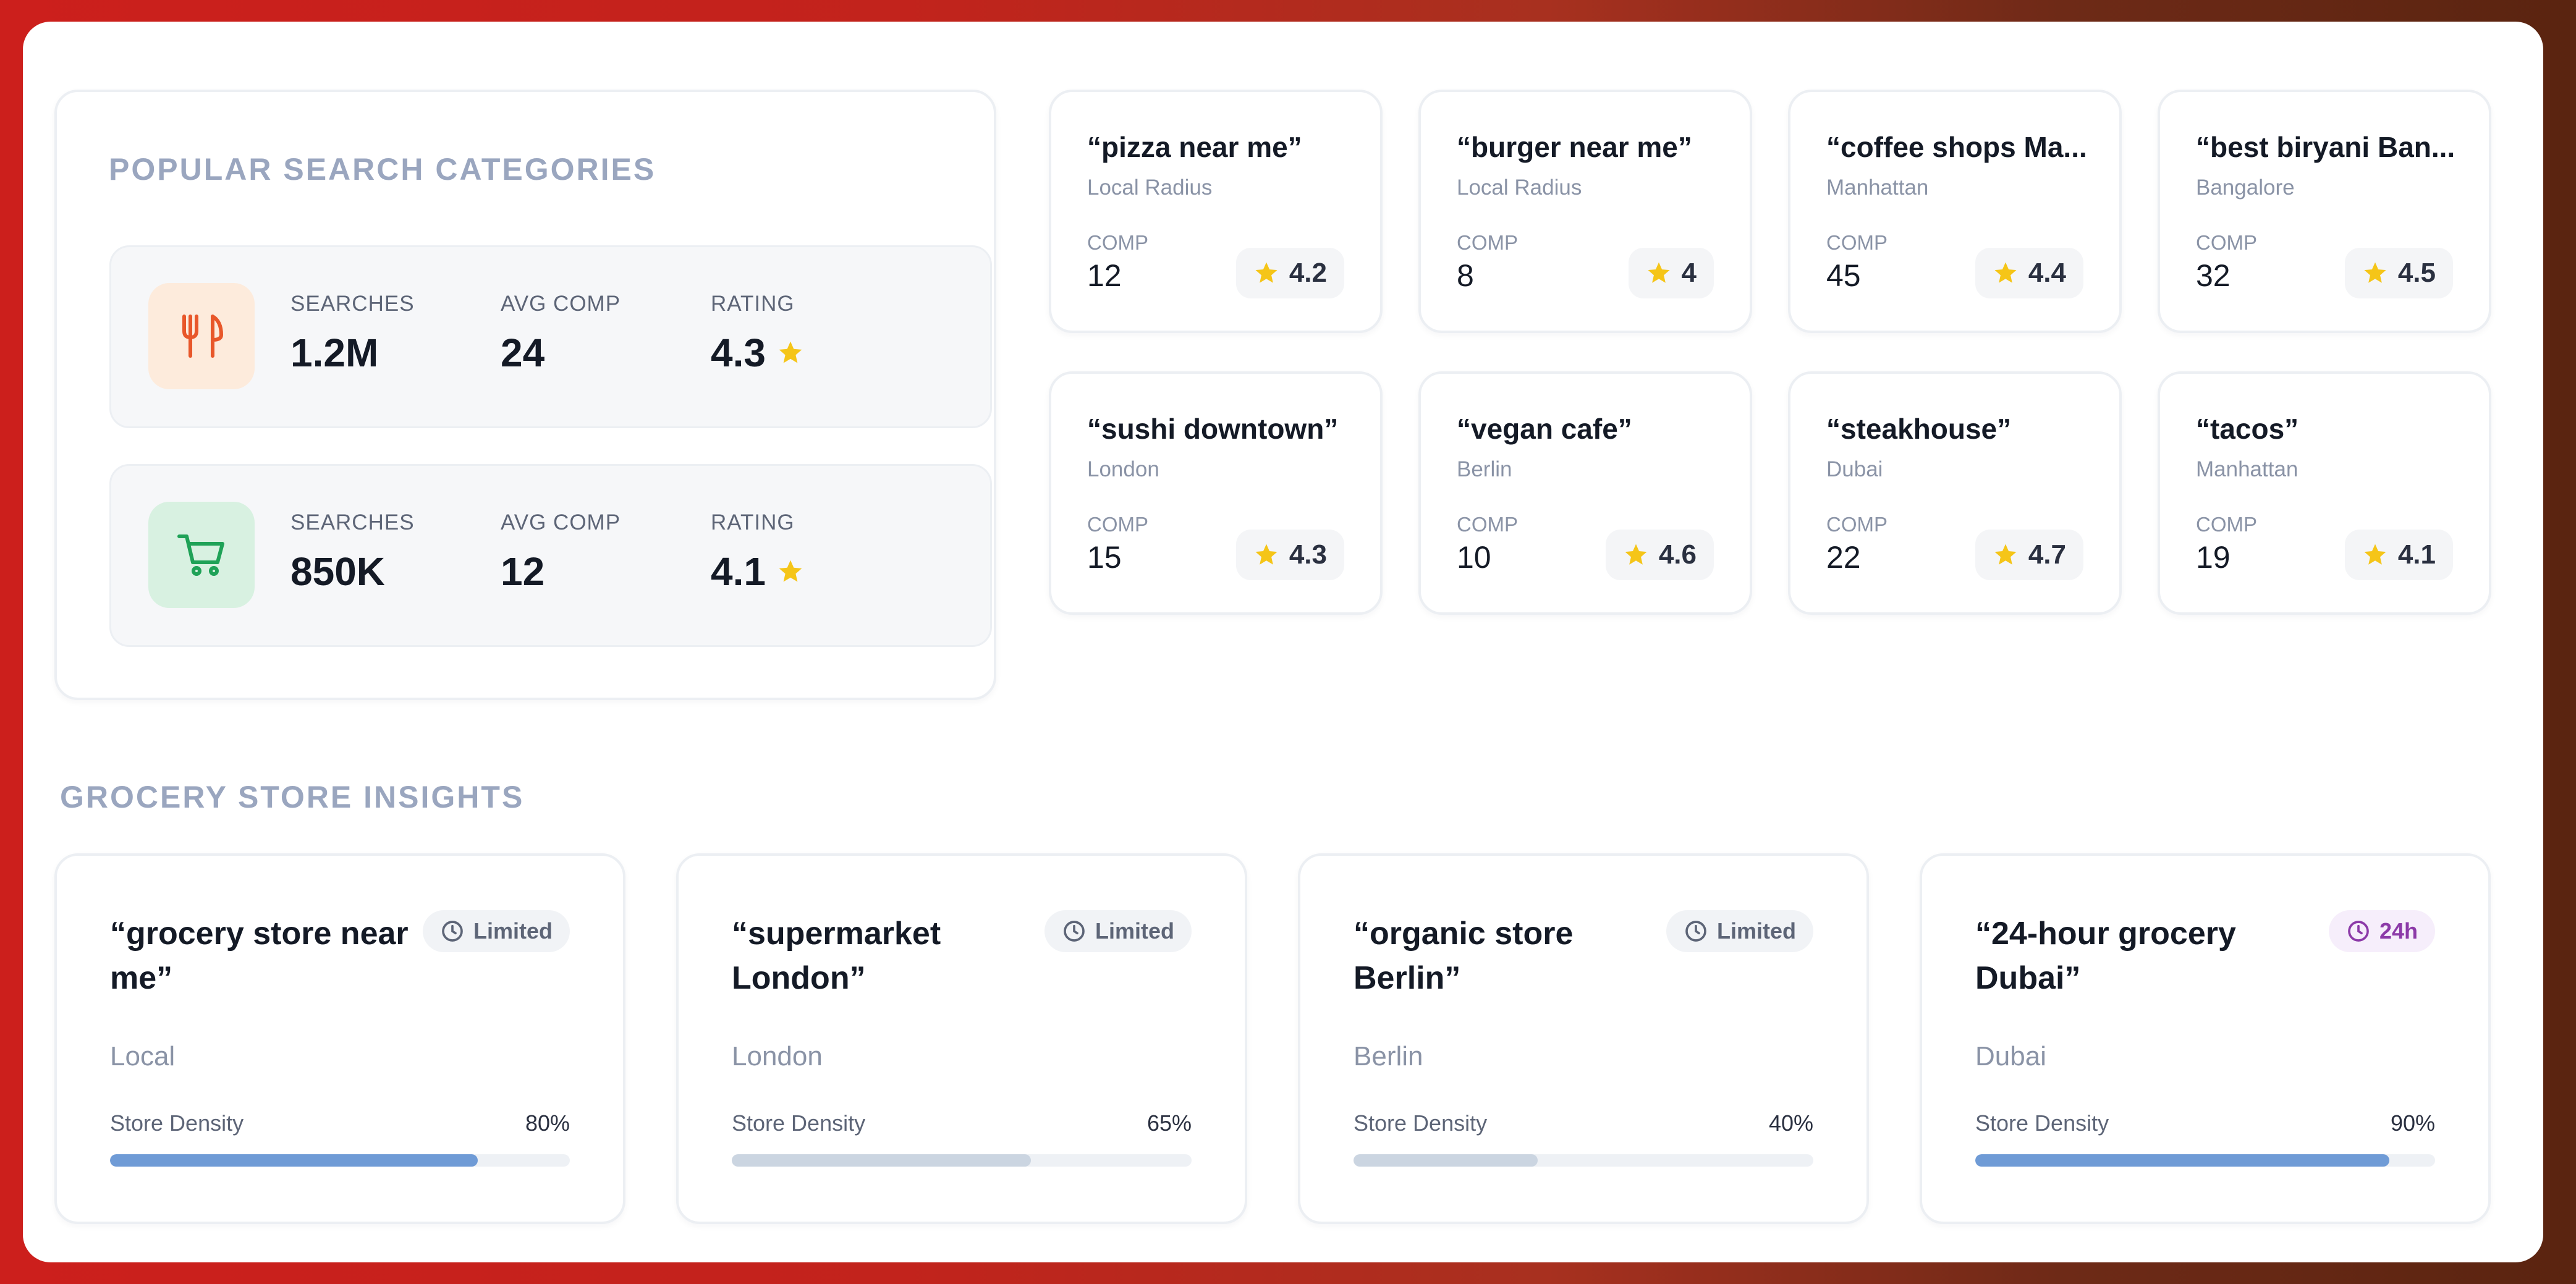 This screenshot has width=2576, height=1284. I want to click on search-term-title: “sushi downtown”, so click(1213, 429).